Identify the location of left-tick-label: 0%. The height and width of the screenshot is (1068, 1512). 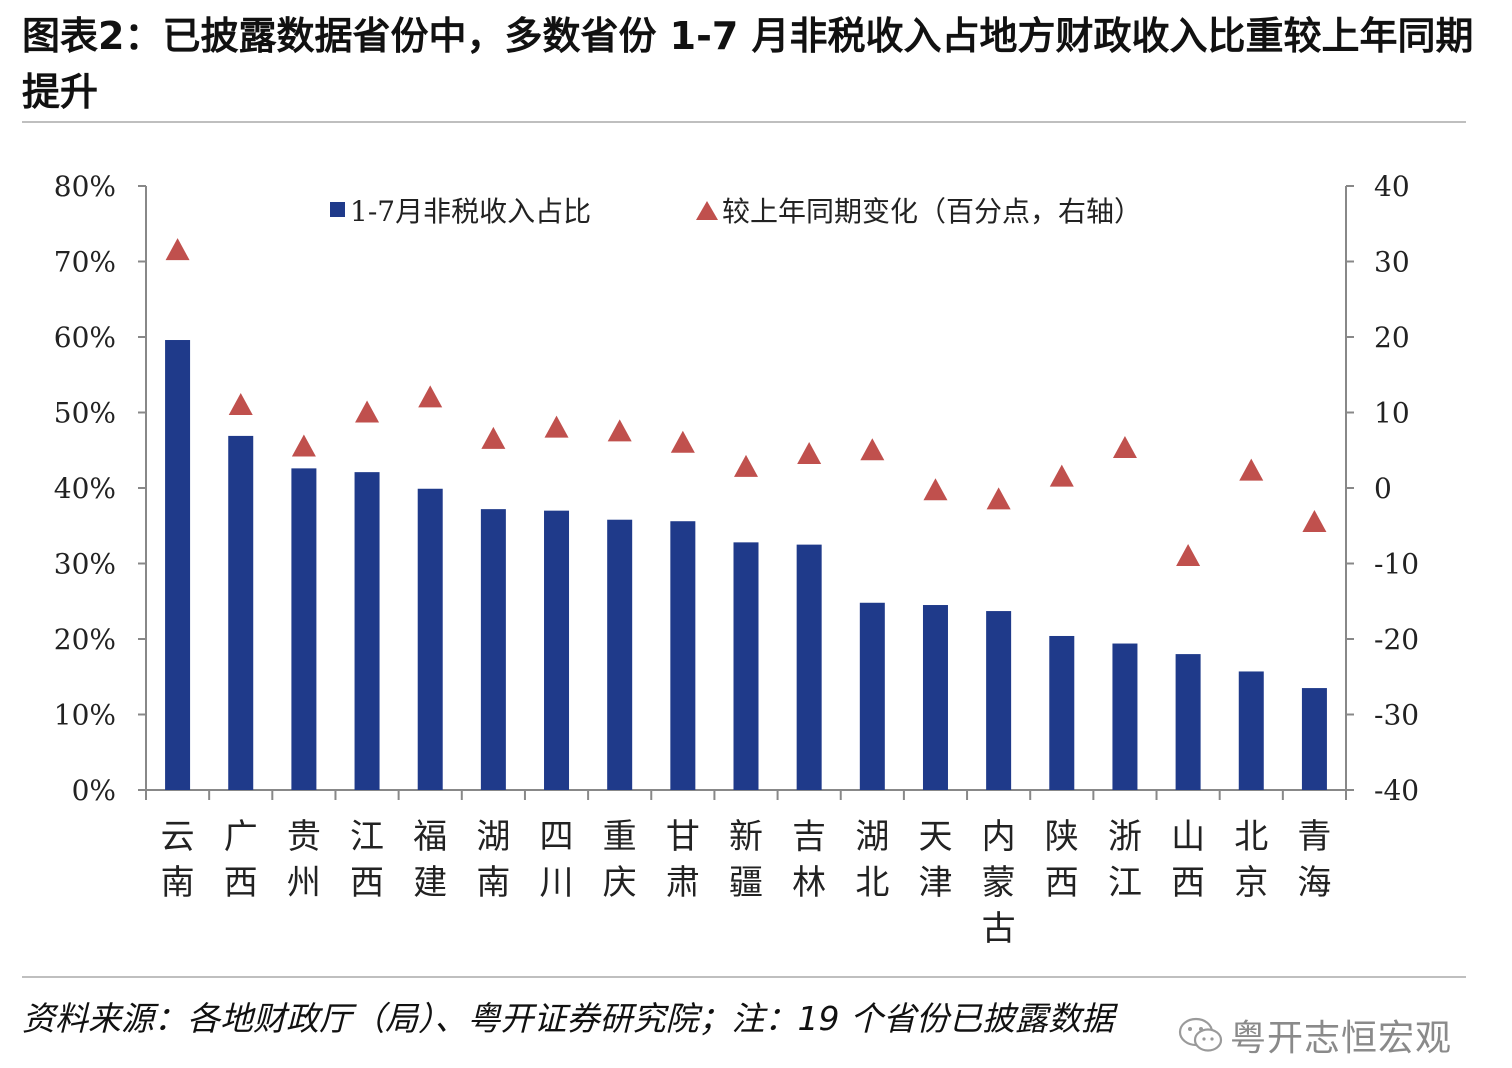
(94, 790).